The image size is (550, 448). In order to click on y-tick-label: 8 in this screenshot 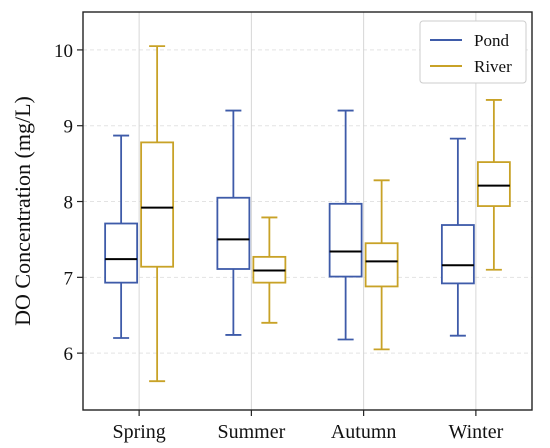, I will do `click(69, 203)`.